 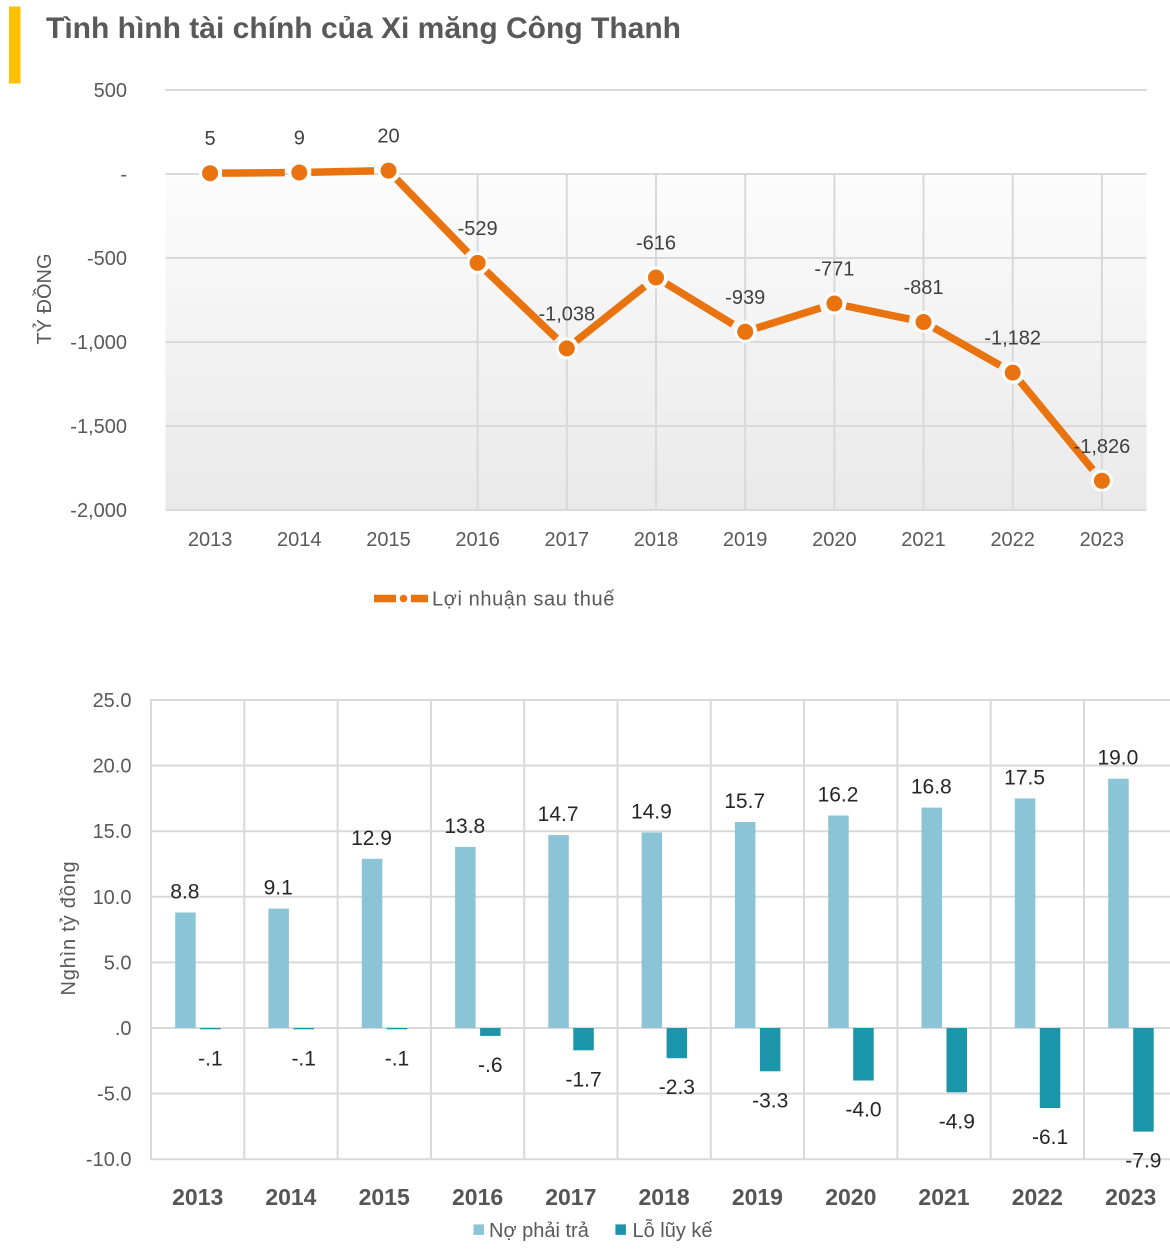 I want to click on svg-text: -1,182, so click(x=1012, y=339).